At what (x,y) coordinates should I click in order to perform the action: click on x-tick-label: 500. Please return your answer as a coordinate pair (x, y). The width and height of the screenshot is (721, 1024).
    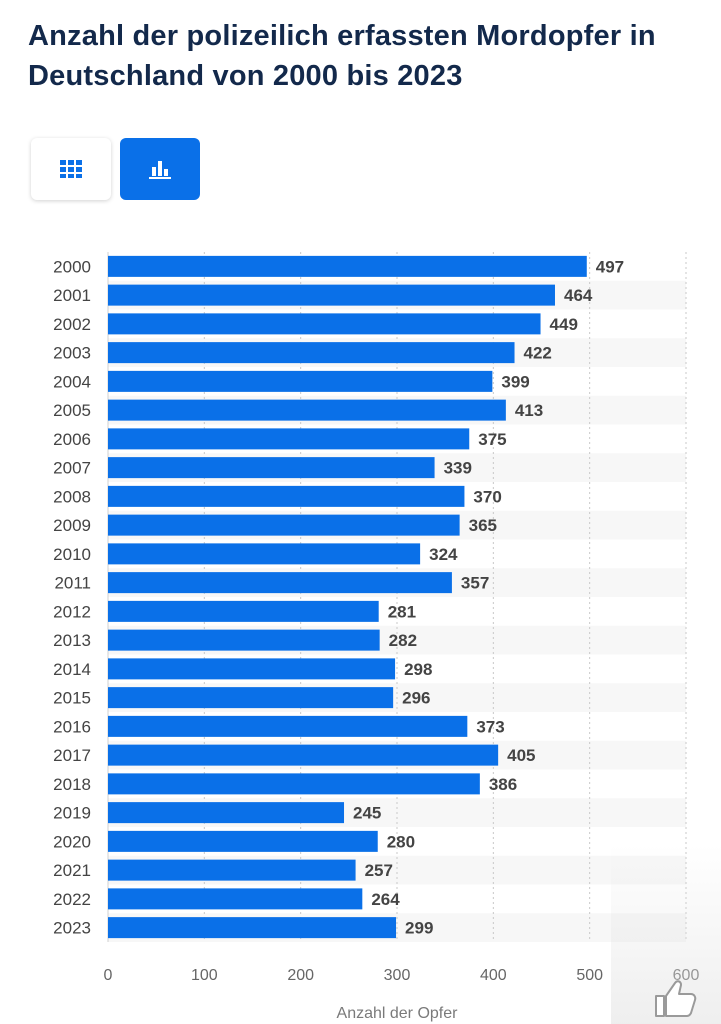
    Looking at the image, I should click on (589, 975).